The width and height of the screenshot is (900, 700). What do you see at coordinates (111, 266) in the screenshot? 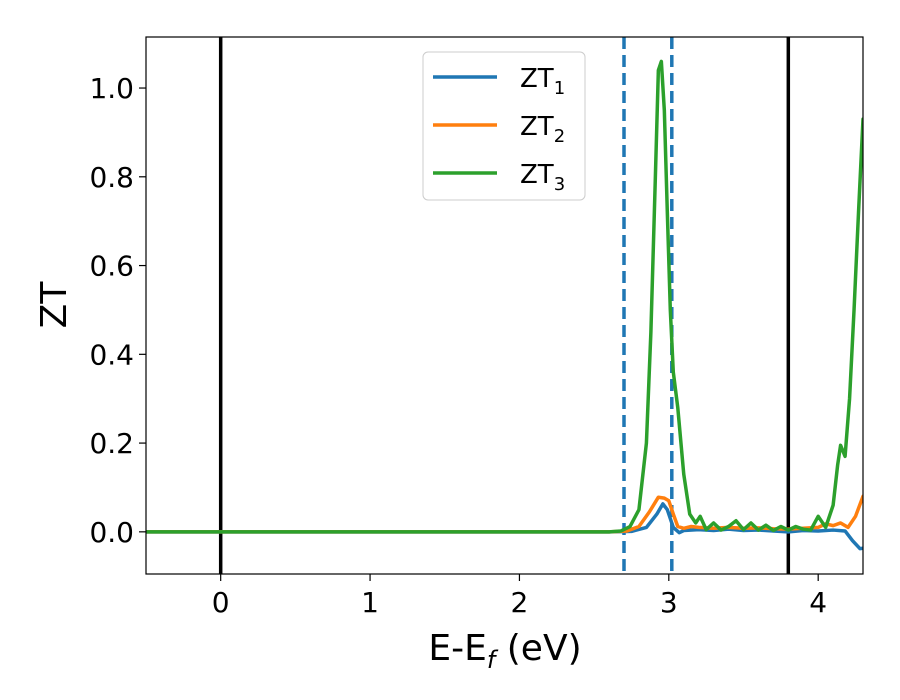
I see `y-tick-label: 0.6` at bounding box center [111, 266].